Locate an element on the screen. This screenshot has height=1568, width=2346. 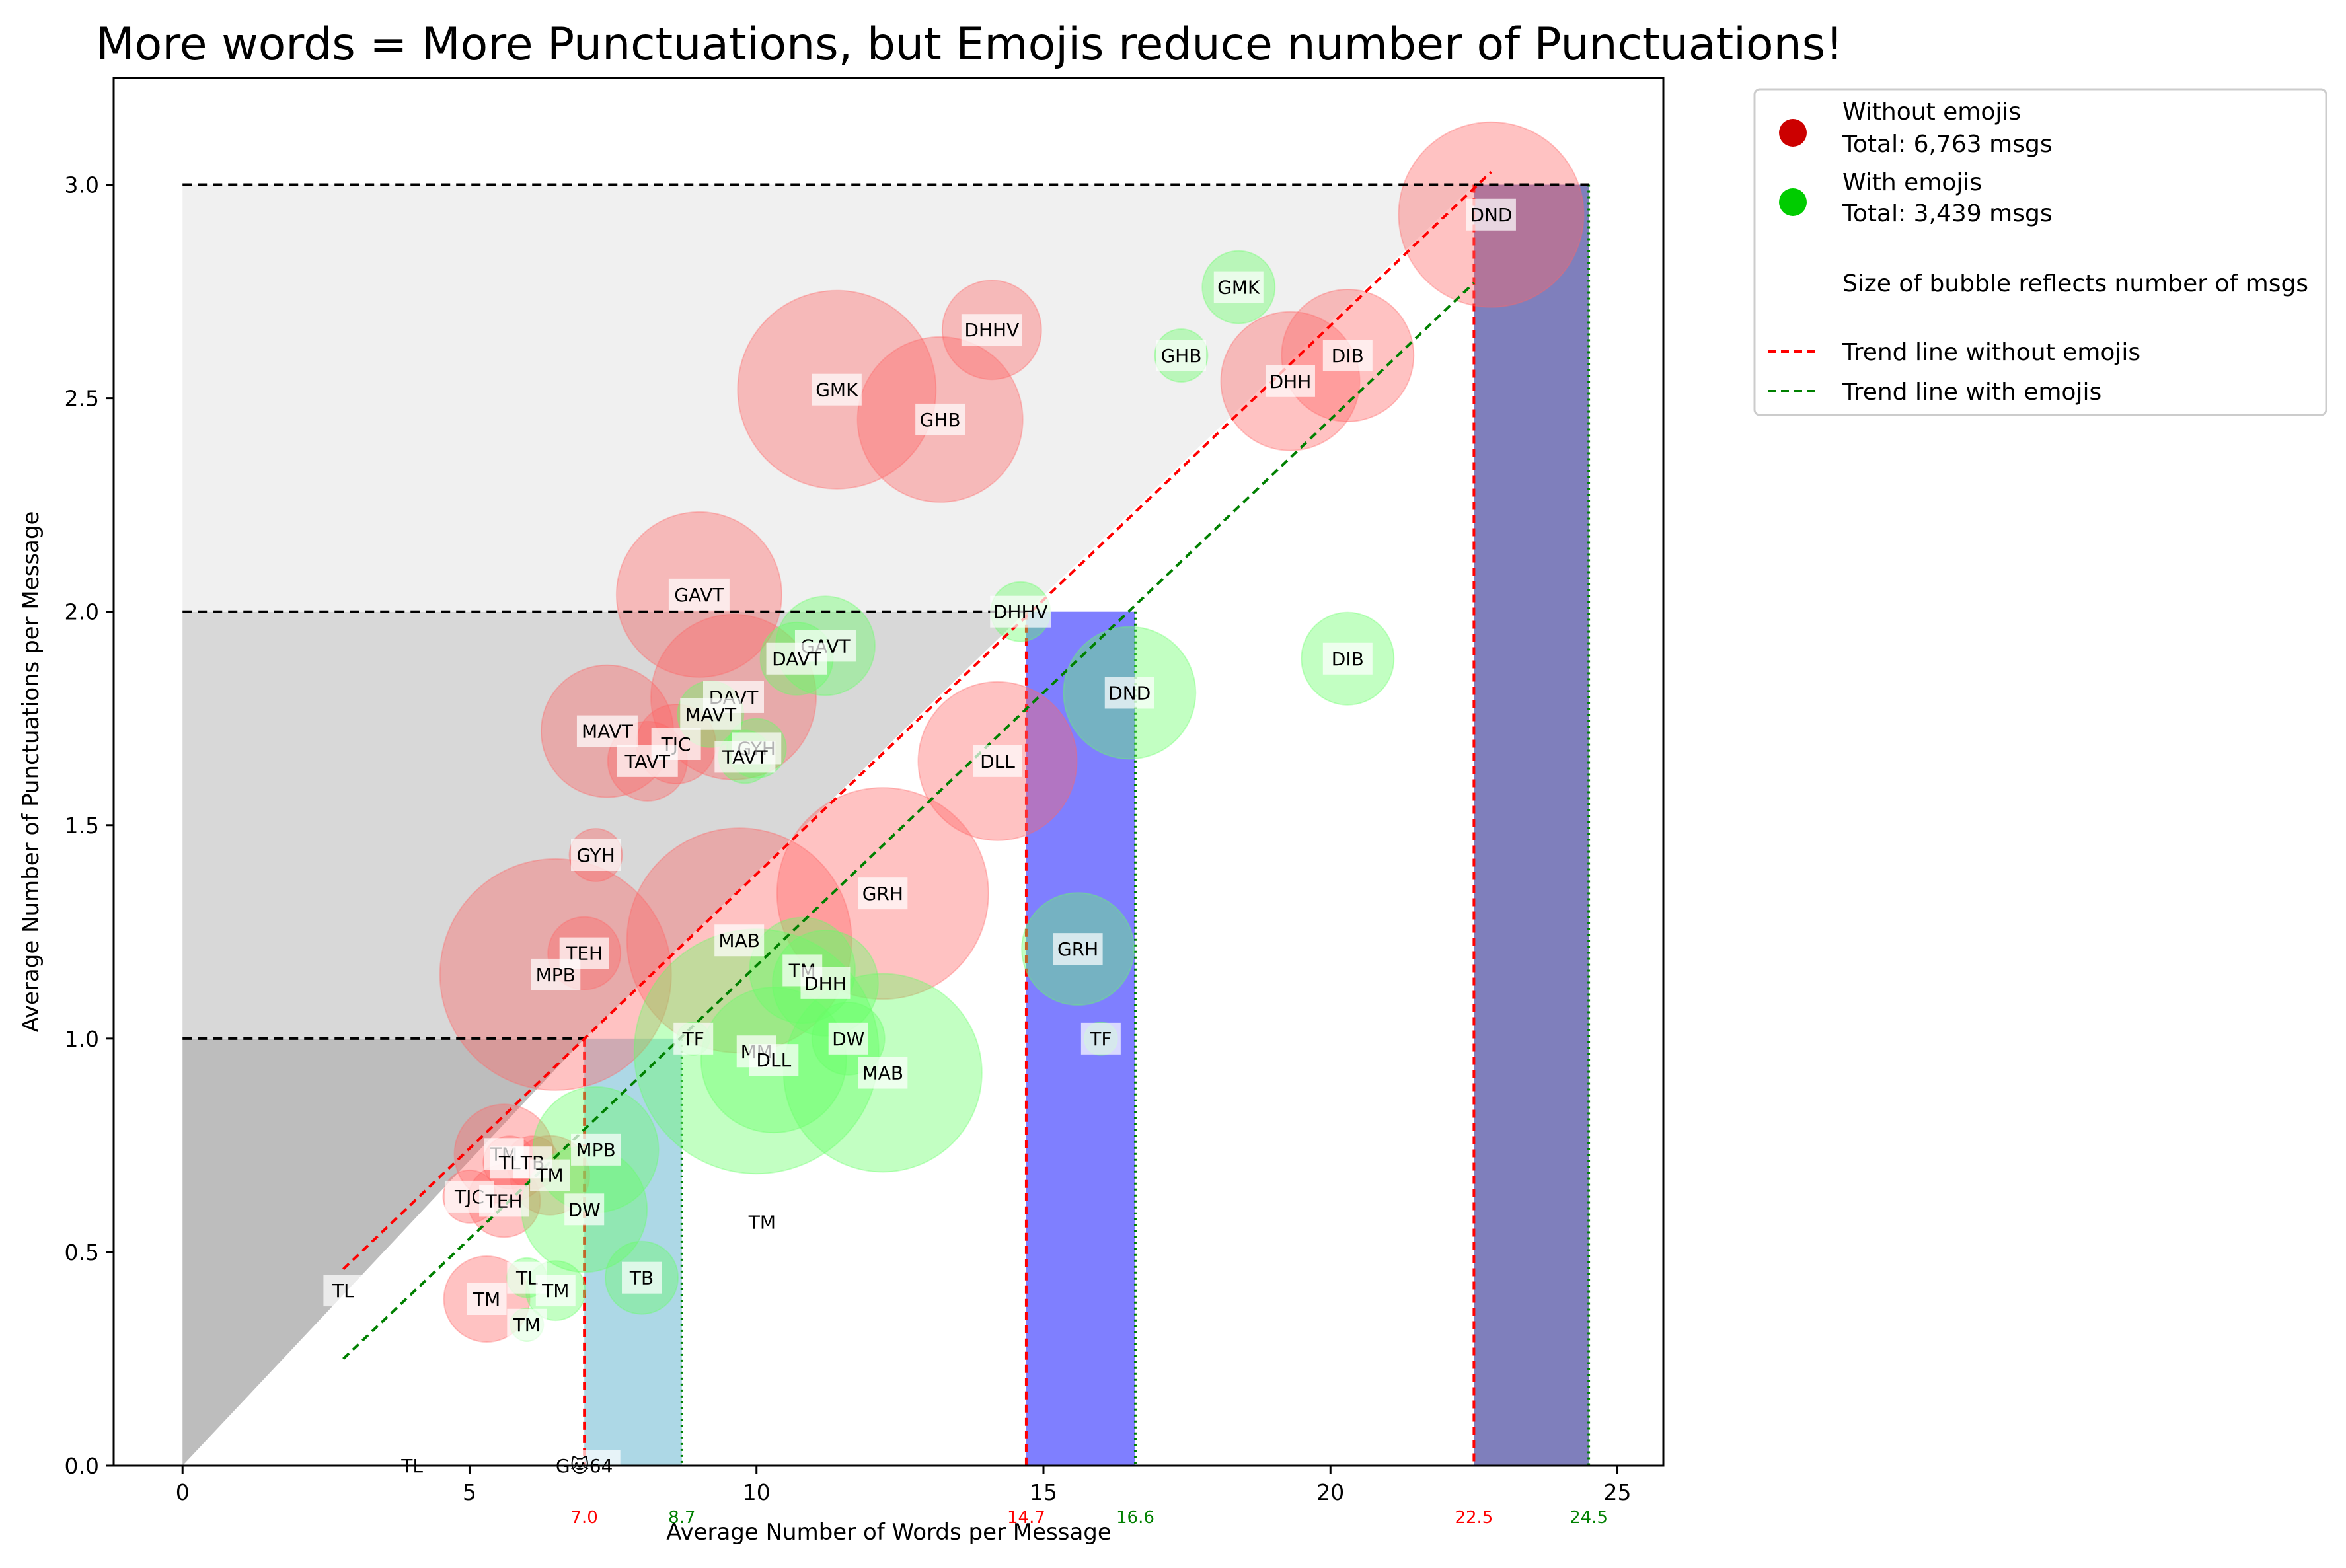
band-mid is located at coordinates (604, 825).